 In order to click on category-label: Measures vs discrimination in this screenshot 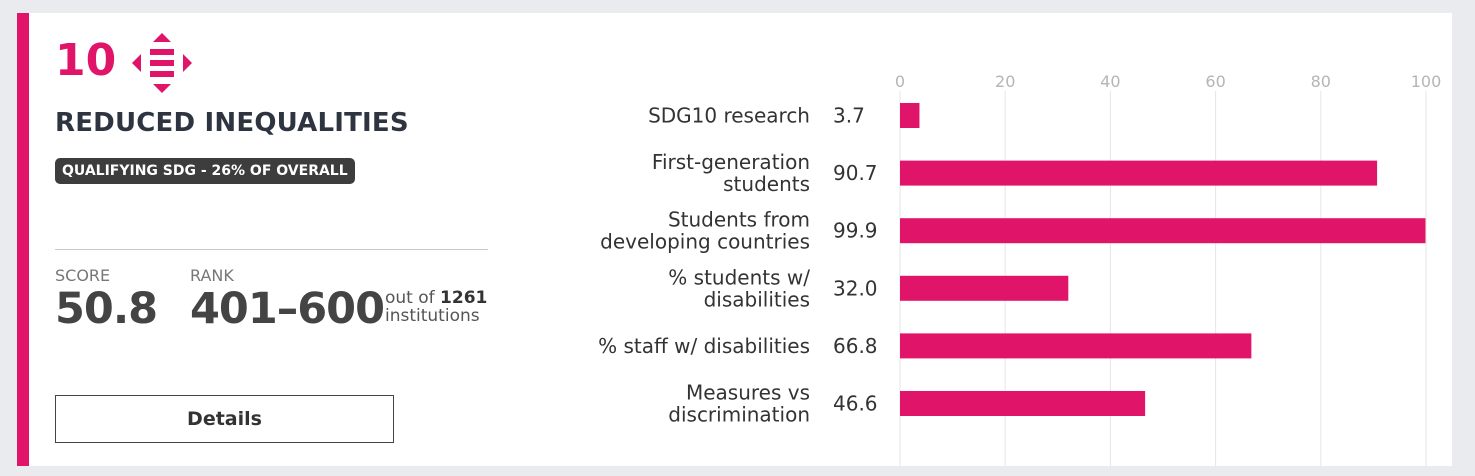, I will do `click(739, 404)`.